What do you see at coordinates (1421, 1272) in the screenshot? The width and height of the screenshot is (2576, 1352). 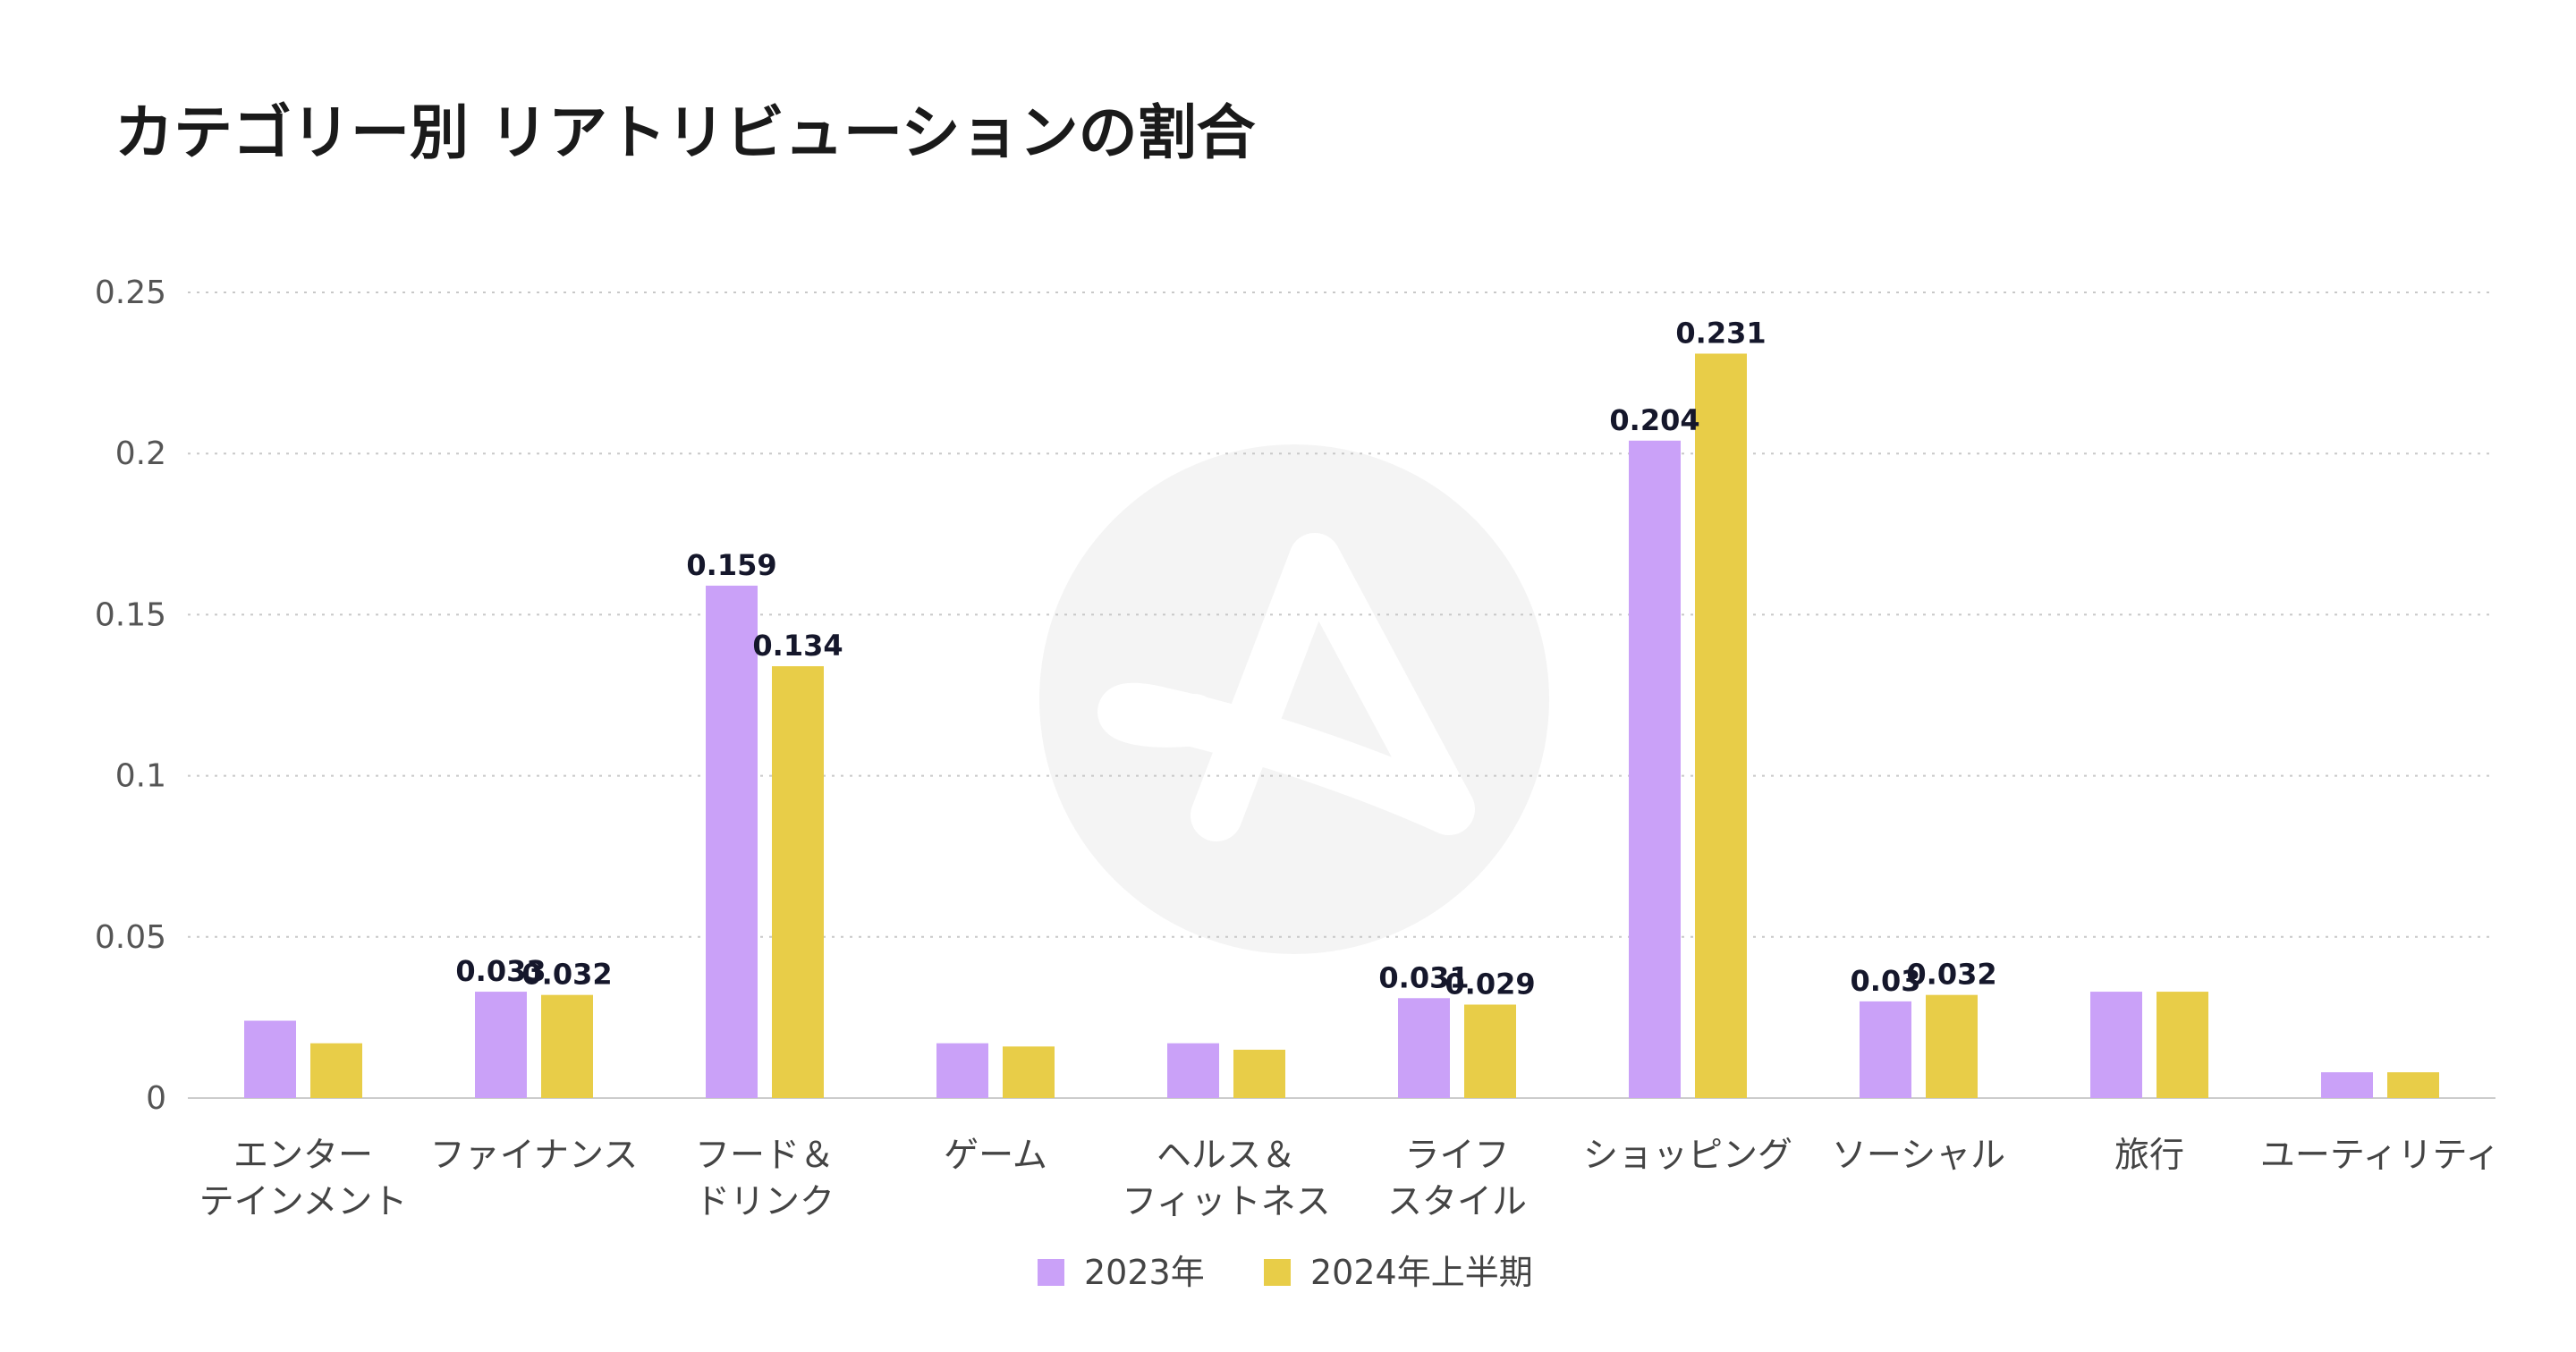 I see `legend-label: 2024年上半期` at bounding box center [1421, 1272].